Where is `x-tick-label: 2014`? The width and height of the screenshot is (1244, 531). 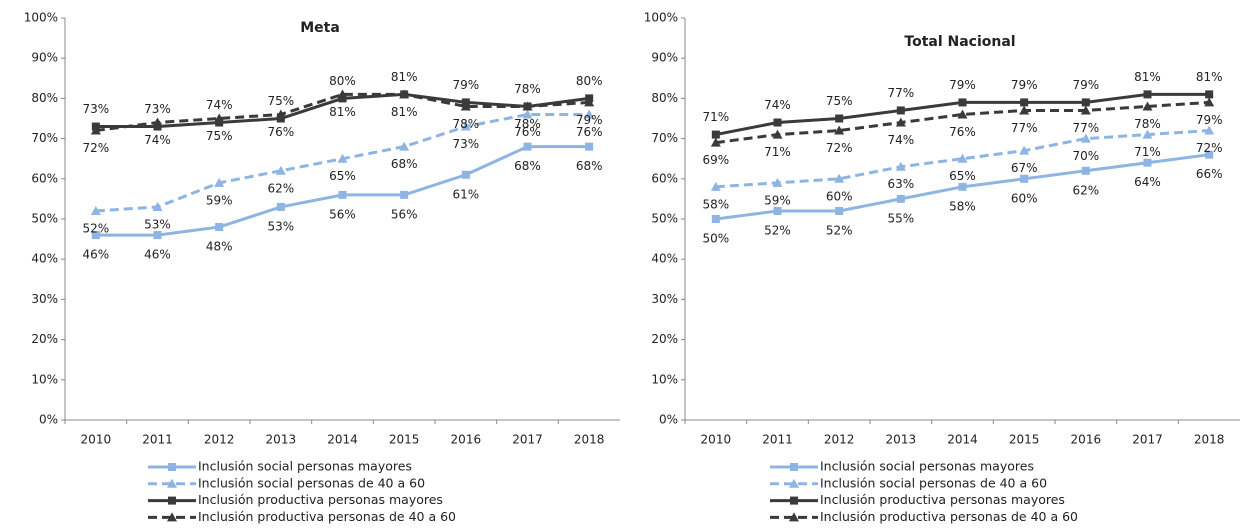 x-tick-label: 2014 is located at coordinates (962, 440).